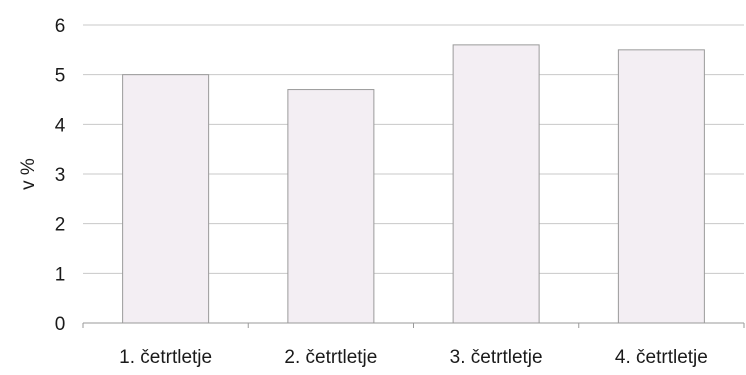 The height and width of the screenshot is (375, 746). Describe the element at coordinates (60, 225) in the screenshot. I see `y-tick-label-2: 2` at that location.